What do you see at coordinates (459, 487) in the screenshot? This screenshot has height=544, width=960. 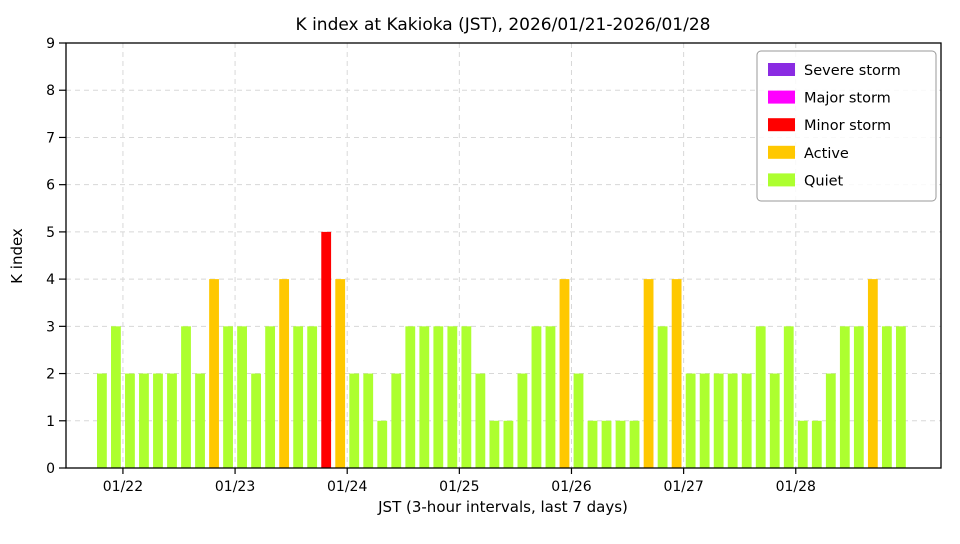 I see `x-tick-label: 01/25` at bounding box center [459, 487].